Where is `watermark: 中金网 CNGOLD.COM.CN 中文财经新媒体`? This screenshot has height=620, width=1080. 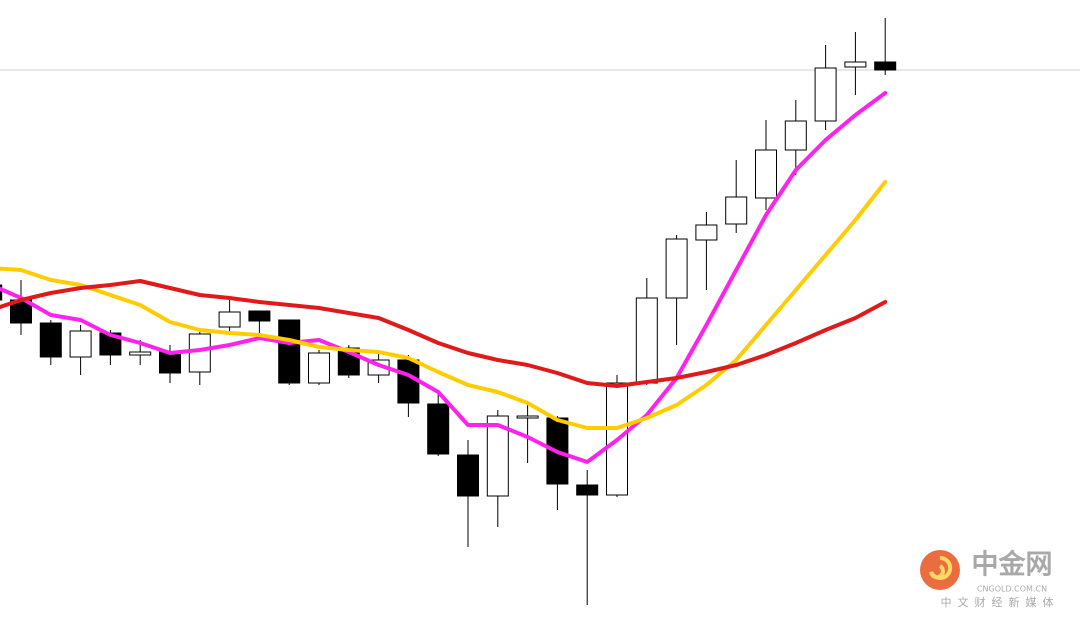 watermark: 中金网 CNGOLD.COM.CN 中文财经新媒体 is located at coordinates (990, 579).